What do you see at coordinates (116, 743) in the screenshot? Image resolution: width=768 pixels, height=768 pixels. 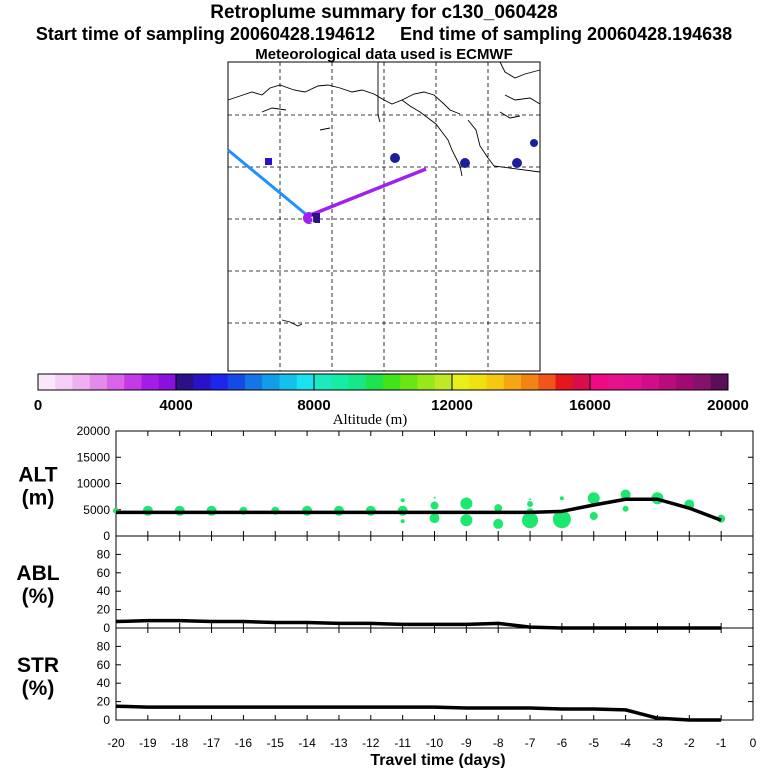 I see `x-tick-label: -20` at bounding box center [116, 743].